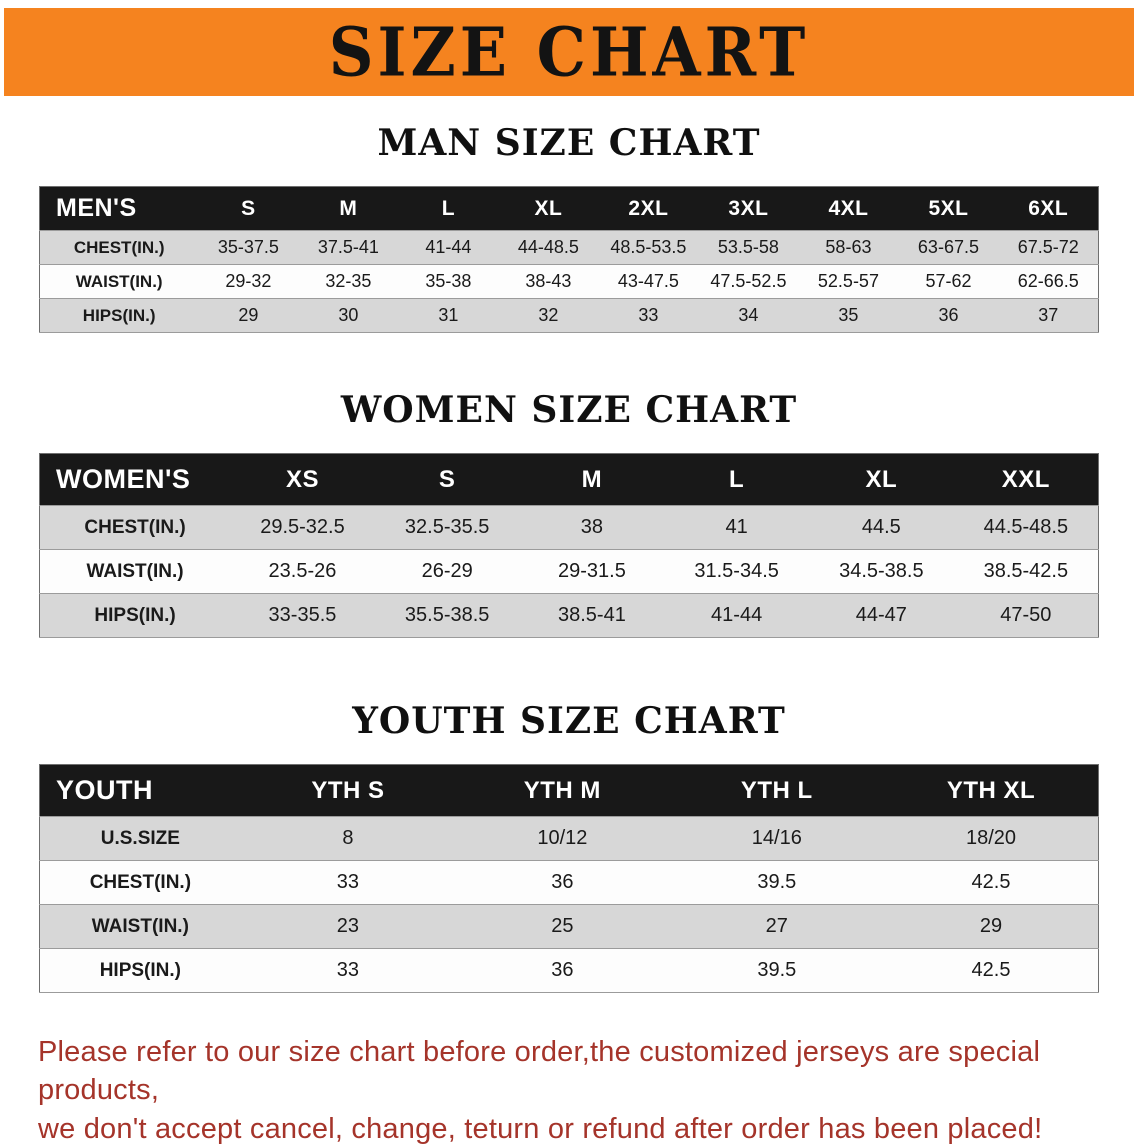  Describe the element at coordinates (248, 208) in the screenshot. I see `size-column-header: S` at that location.